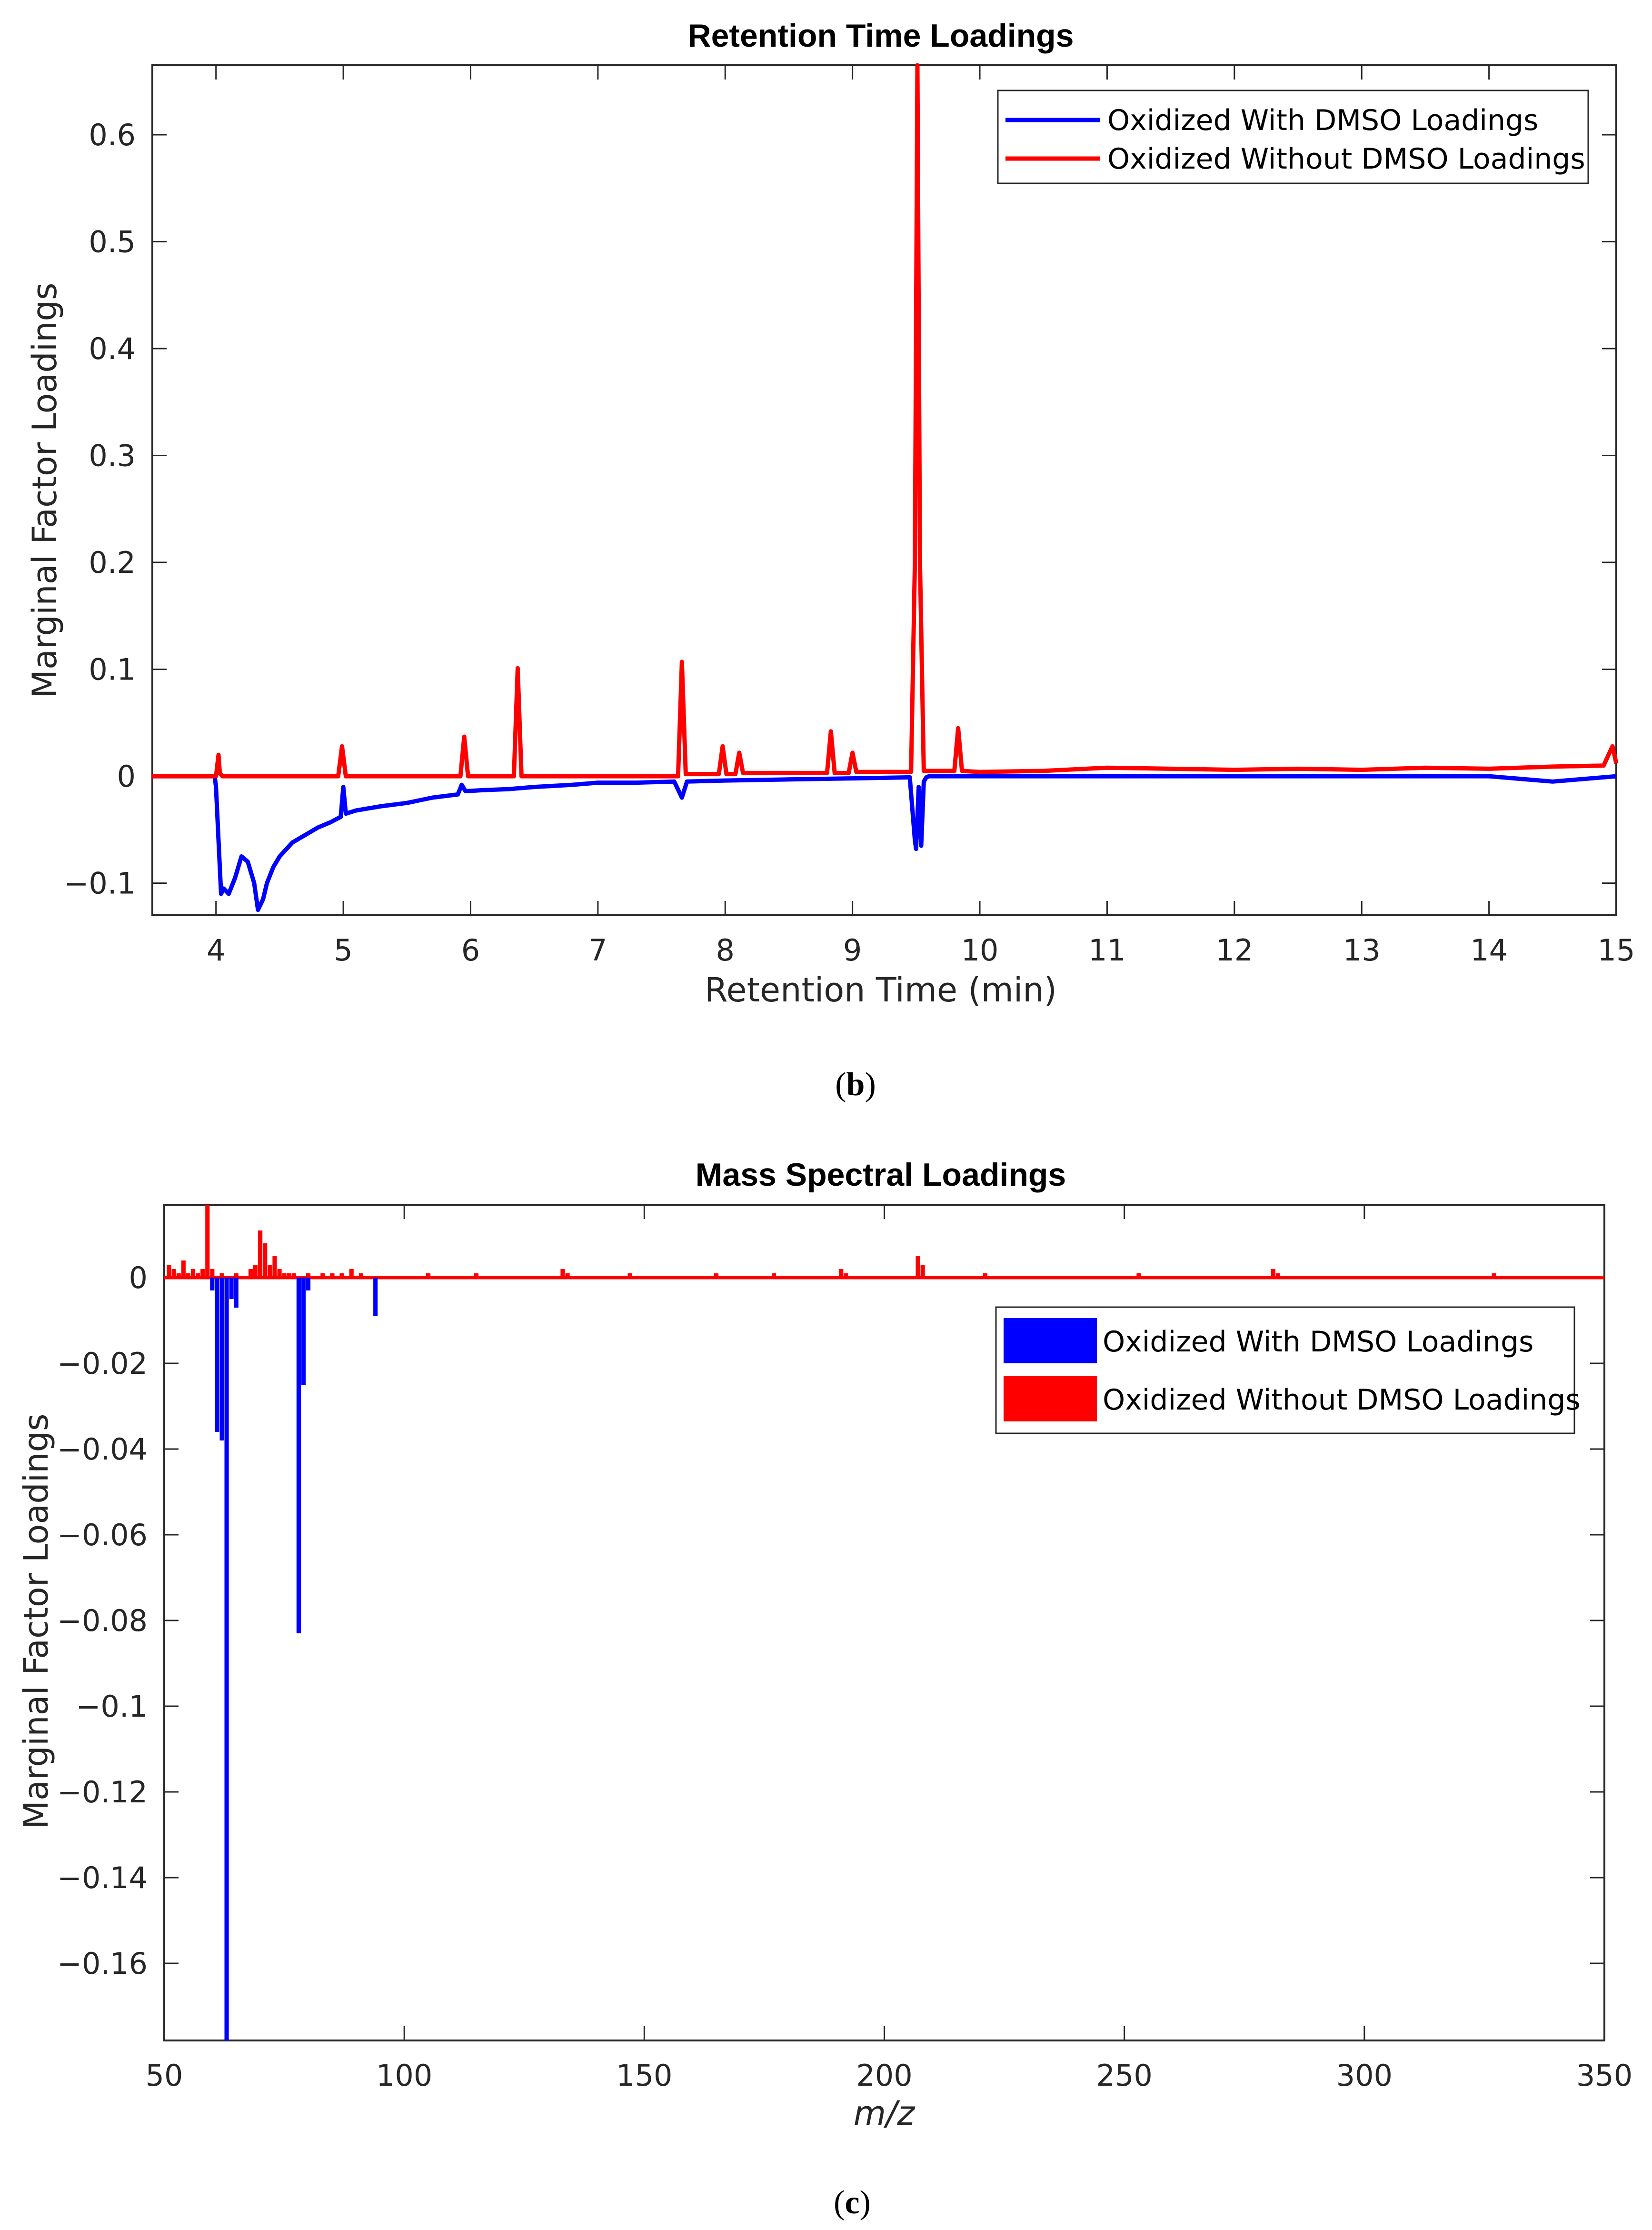  Describe the element at coordinates (1617, 950) in the screenshot. I see `x-tick-label: 15` at that location.